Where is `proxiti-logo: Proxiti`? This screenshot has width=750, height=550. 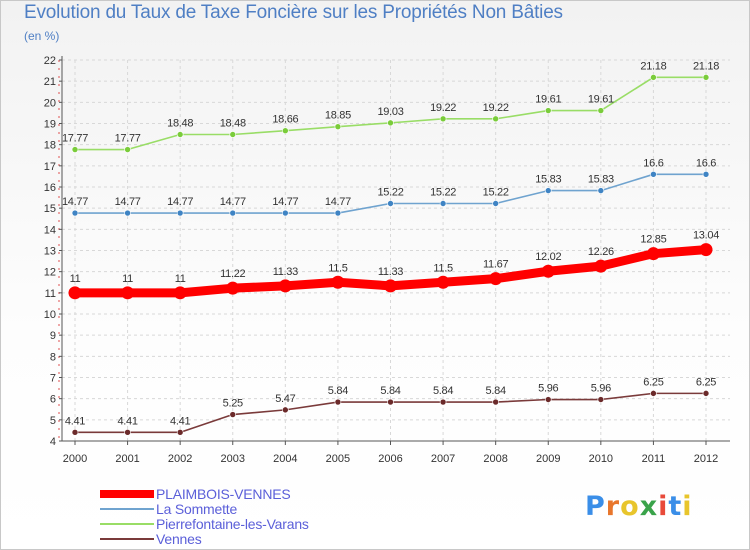
proxiti-logo: Proxiti is located at coordinates (639, 506).